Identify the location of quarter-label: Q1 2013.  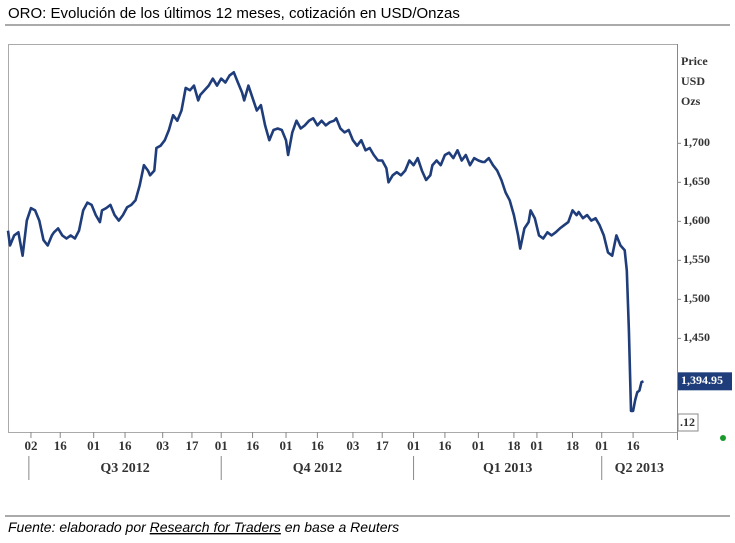
(507, 468).